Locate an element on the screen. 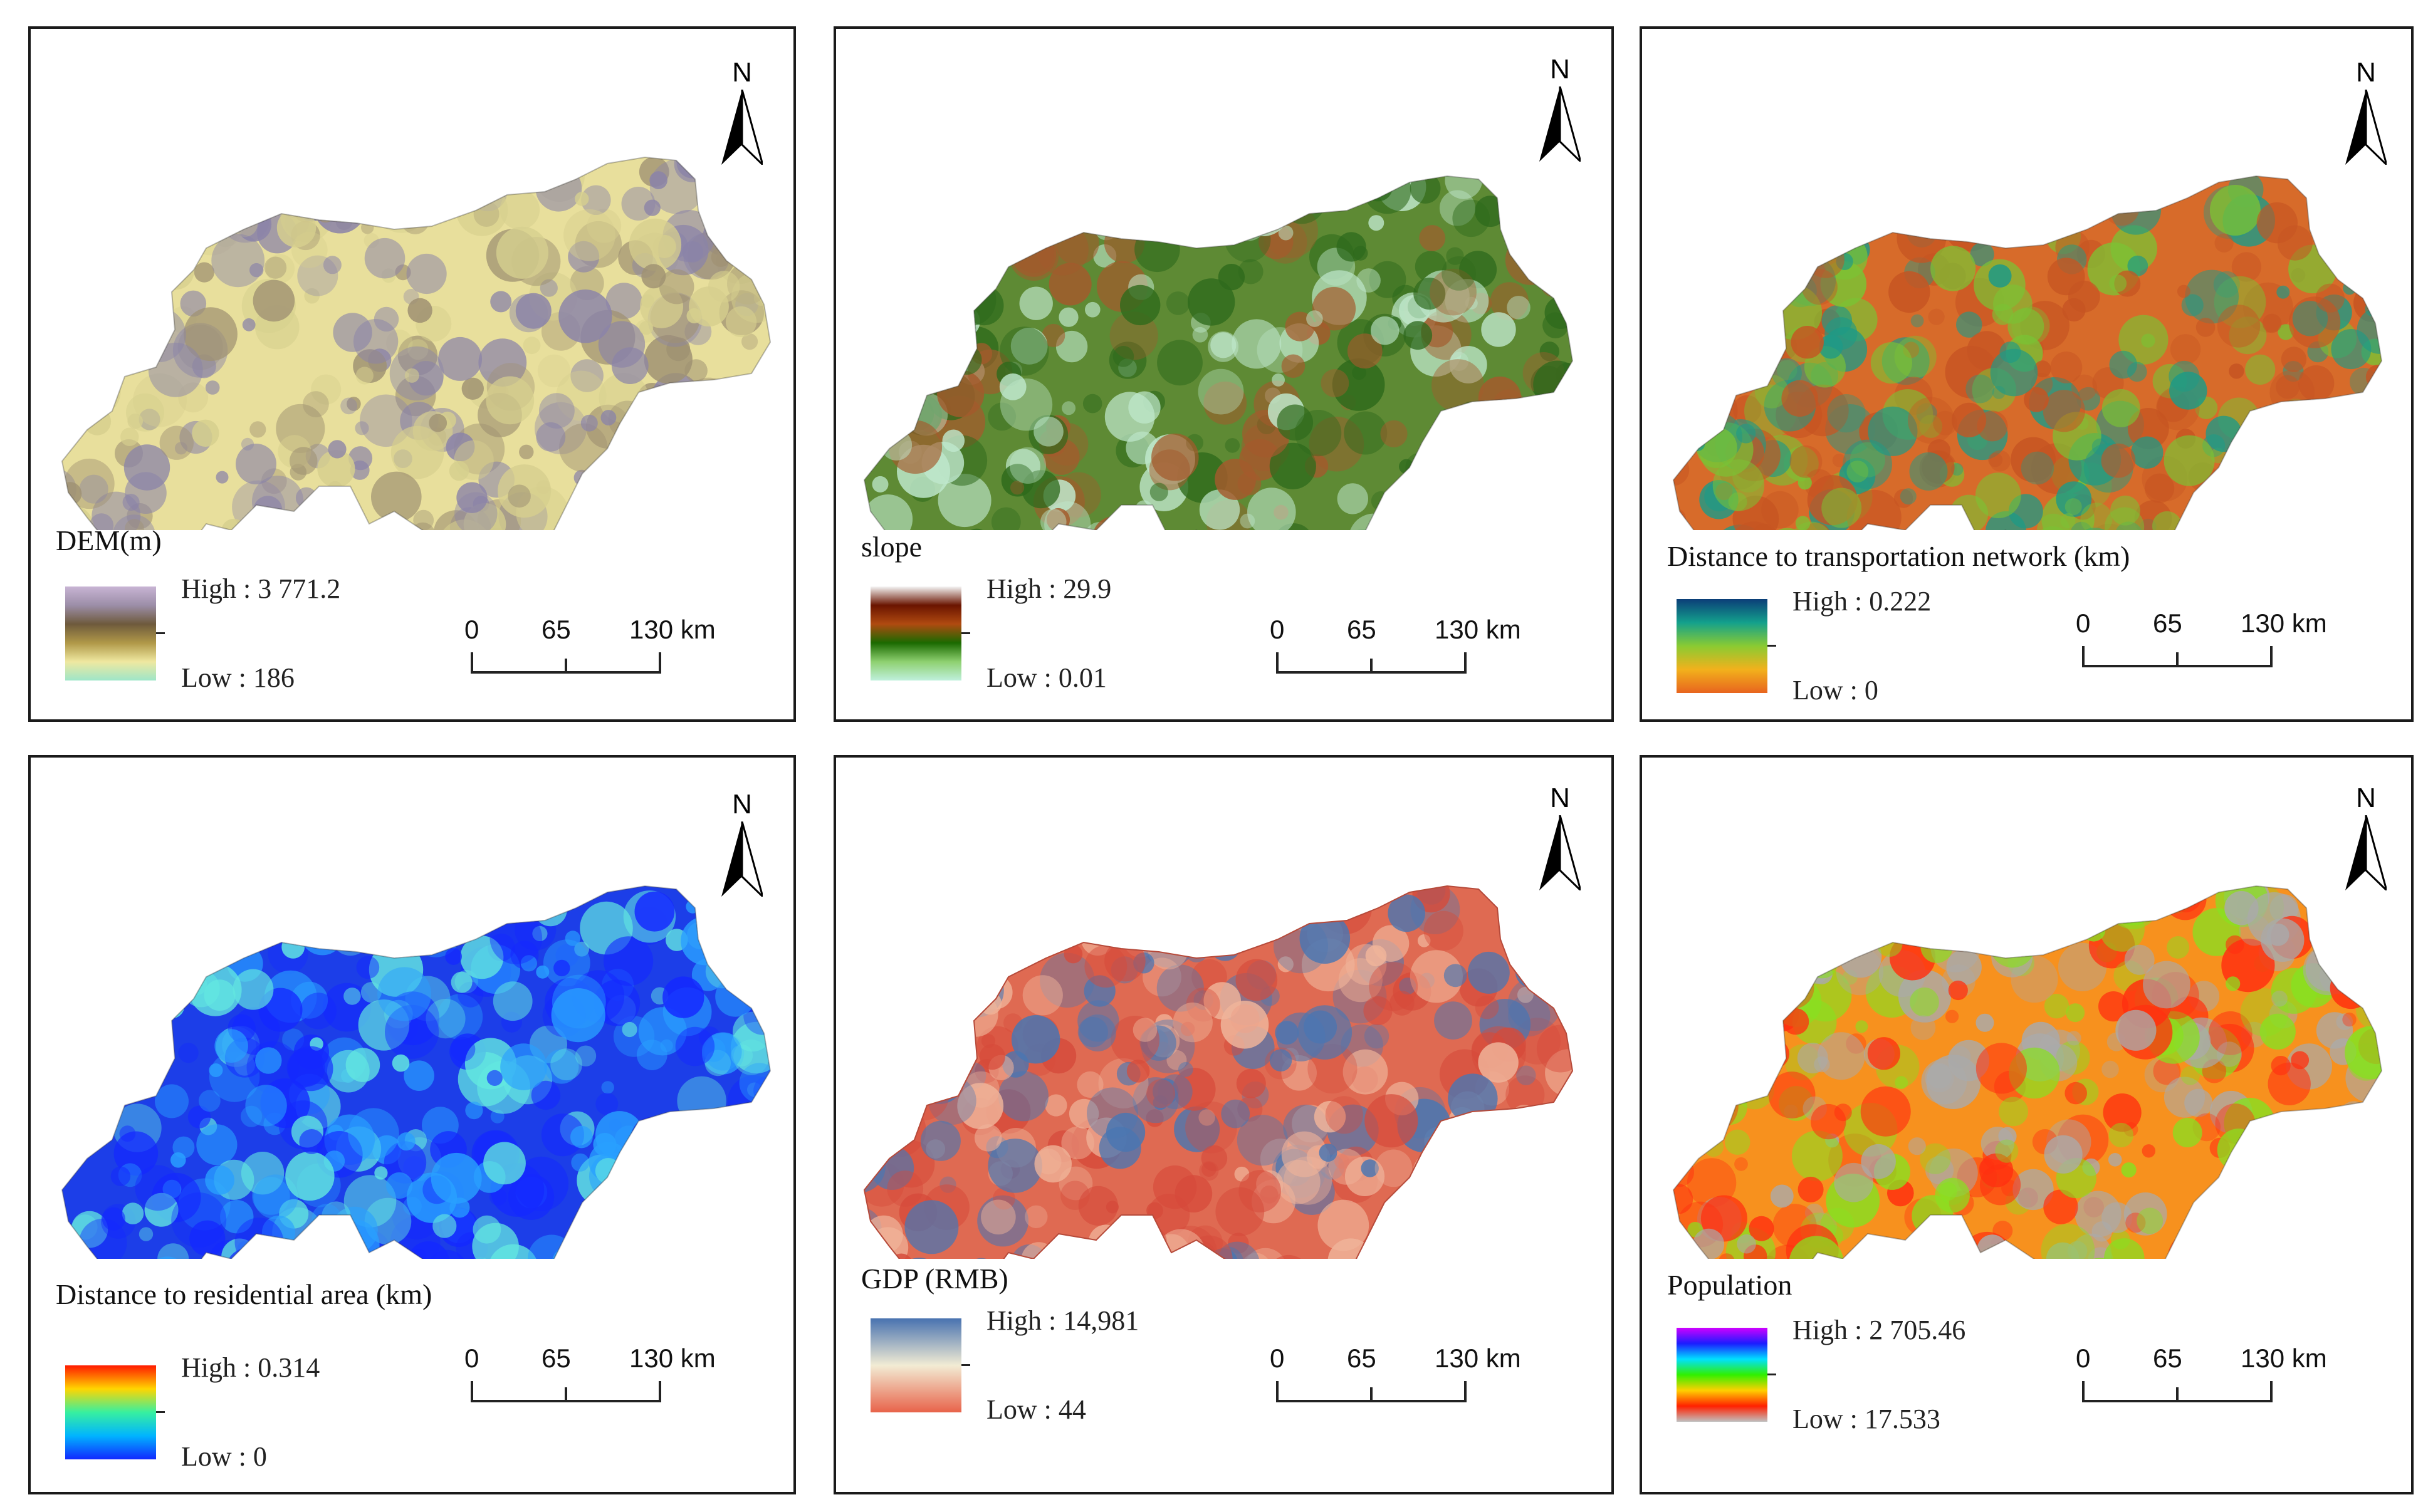 Image resolution: width=2428 pixels, height=1512 pixels. dem-map-panel: N DEM(m) High : 3 771.2 Low : 186 0 65 130 km is located at coordinates (412, 374).